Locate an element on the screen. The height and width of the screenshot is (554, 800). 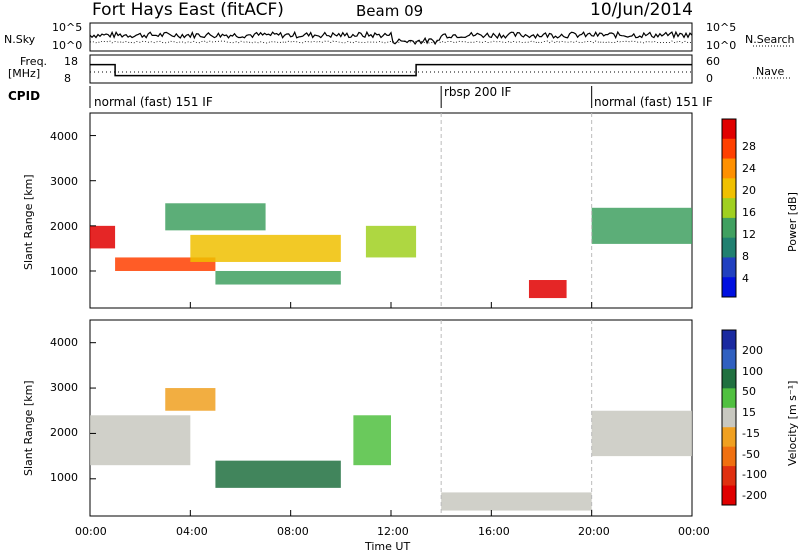
freq-trace is located at coordinates (391, 70).